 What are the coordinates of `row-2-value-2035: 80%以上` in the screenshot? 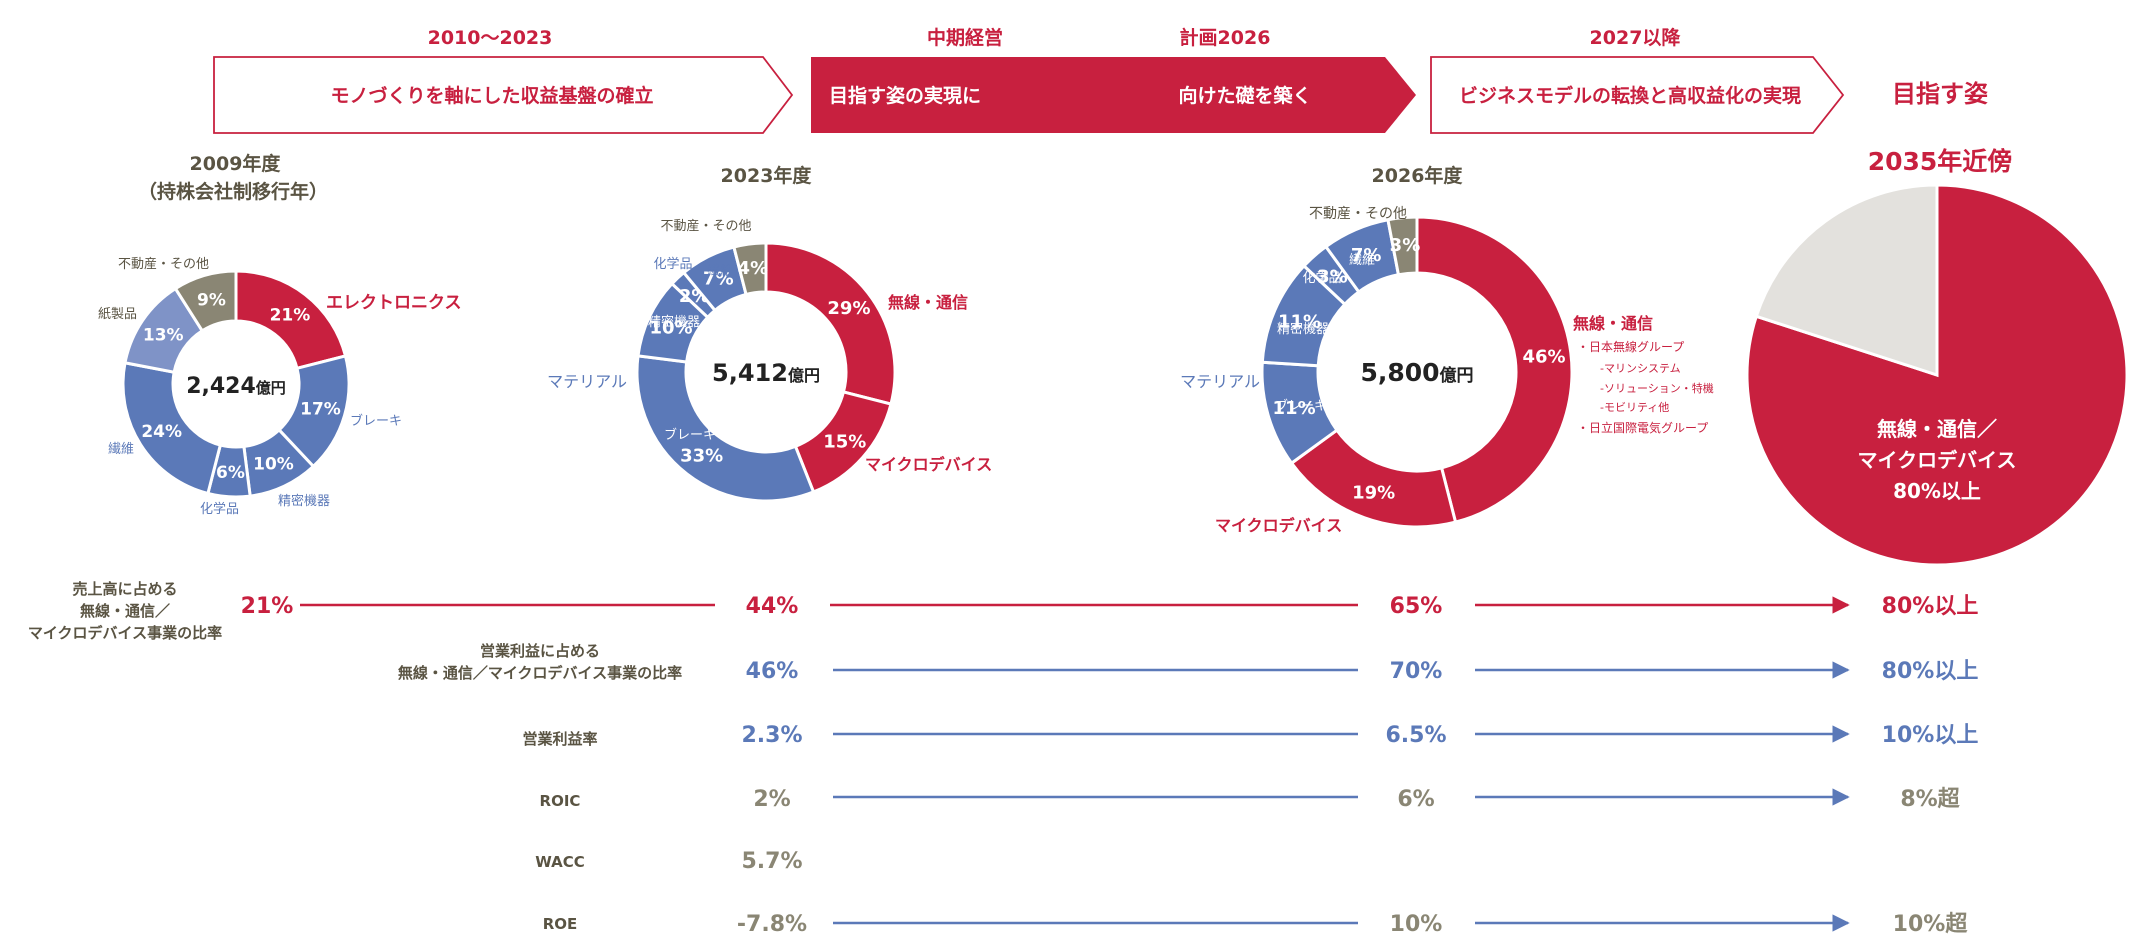 It's located at (1930, 671).